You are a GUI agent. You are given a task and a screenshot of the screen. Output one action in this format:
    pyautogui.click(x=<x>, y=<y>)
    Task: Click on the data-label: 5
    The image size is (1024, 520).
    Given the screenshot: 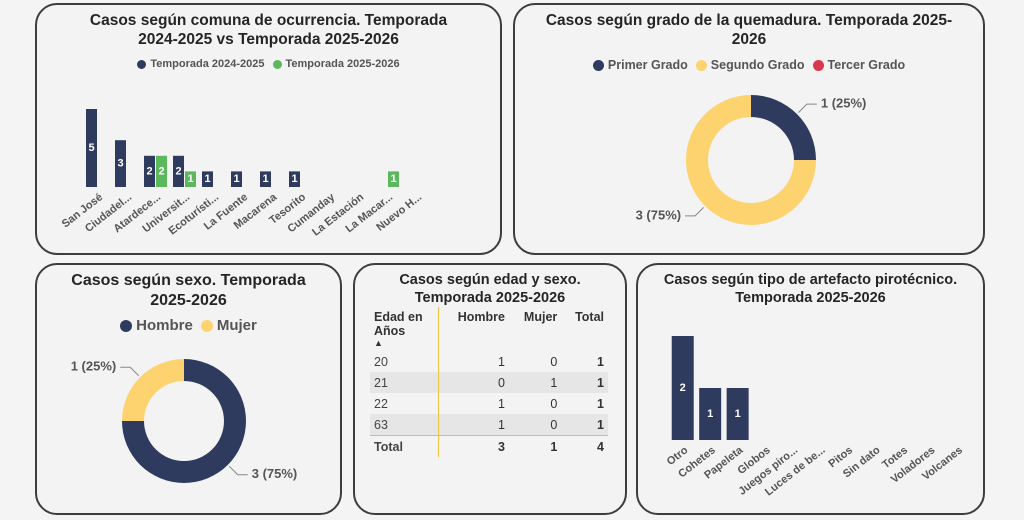 What is the action you would take?
    pyautogui.click(x=91, y=148)
    